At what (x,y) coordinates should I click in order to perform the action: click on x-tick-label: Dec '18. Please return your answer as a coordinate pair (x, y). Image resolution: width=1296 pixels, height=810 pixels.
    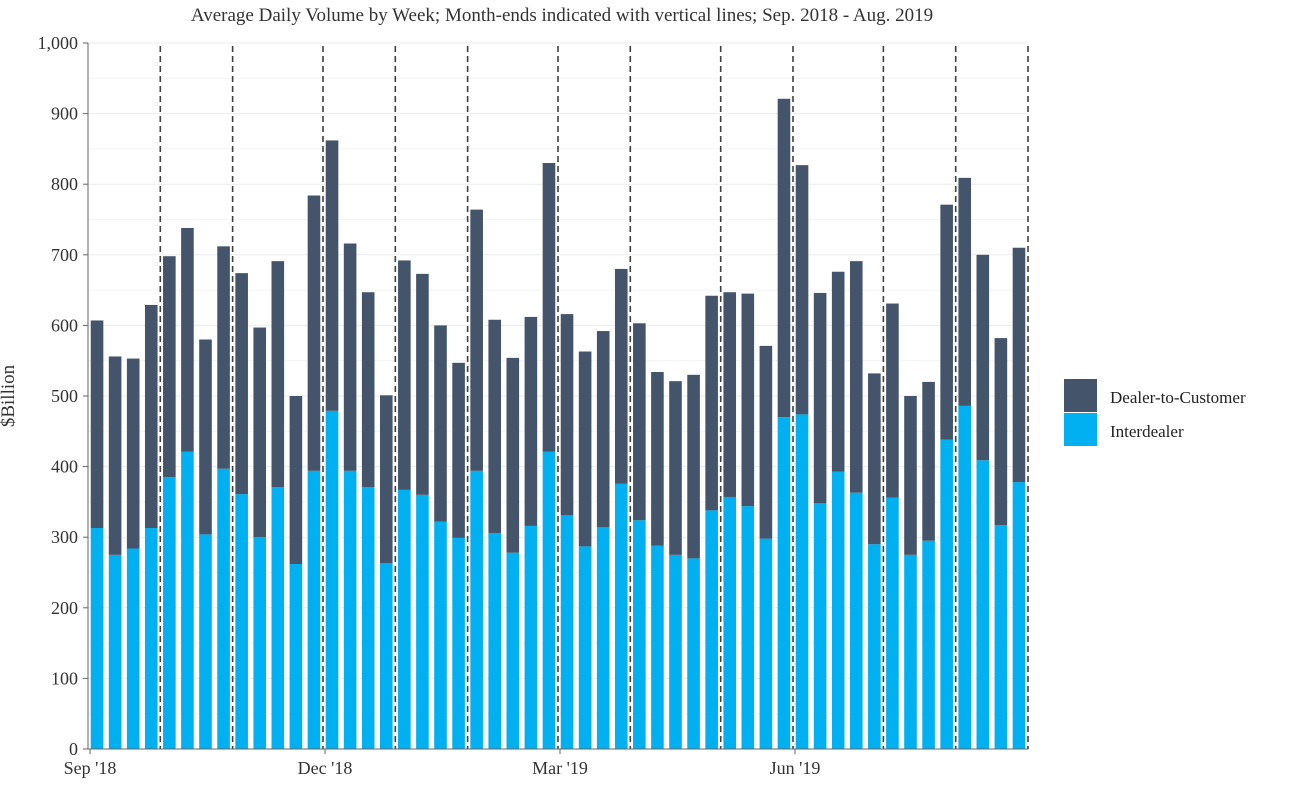
    Looking at the image, I should click on (325, 768).